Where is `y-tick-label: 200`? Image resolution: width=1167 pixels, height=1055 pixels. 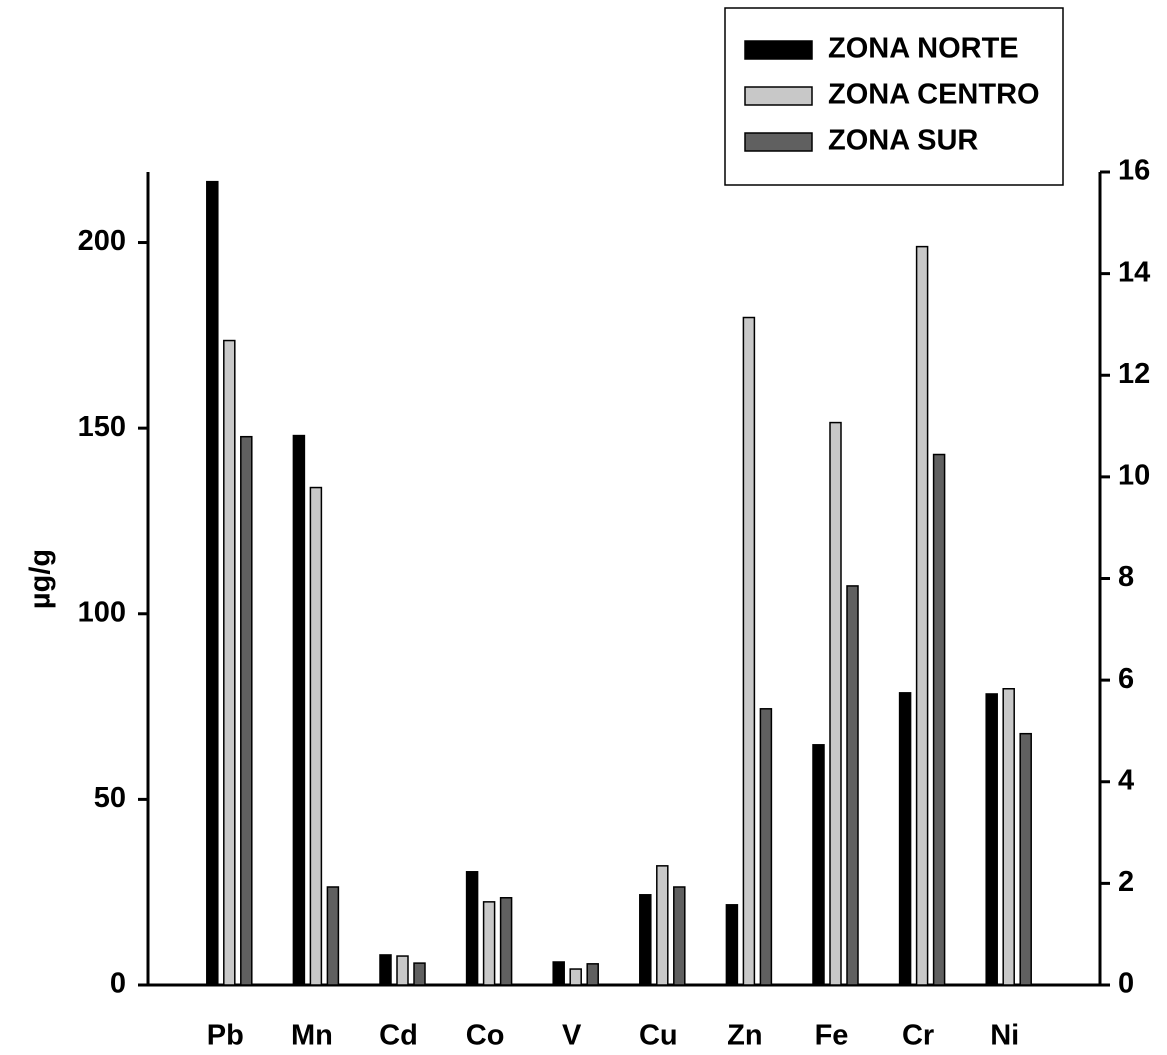 y-tick-label: 200 is located at coordinates (102, 241).